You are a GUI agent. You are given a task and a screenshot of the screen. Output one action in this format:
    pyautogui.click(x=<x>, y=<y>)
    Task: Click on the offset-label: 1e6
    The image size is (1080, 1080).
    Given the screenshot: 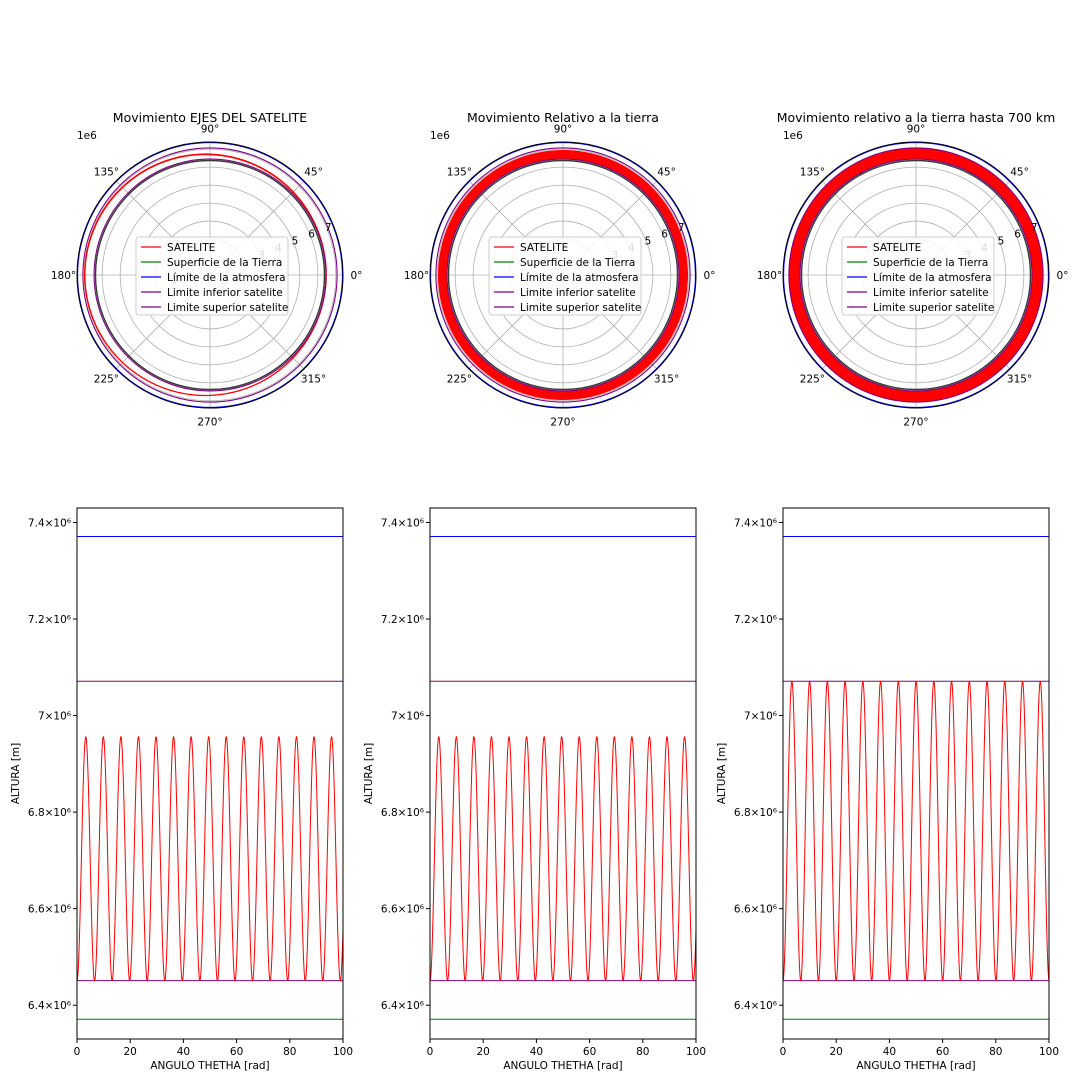 What is the action you would take?
    pyautogui.click(x=87, y=136)
    